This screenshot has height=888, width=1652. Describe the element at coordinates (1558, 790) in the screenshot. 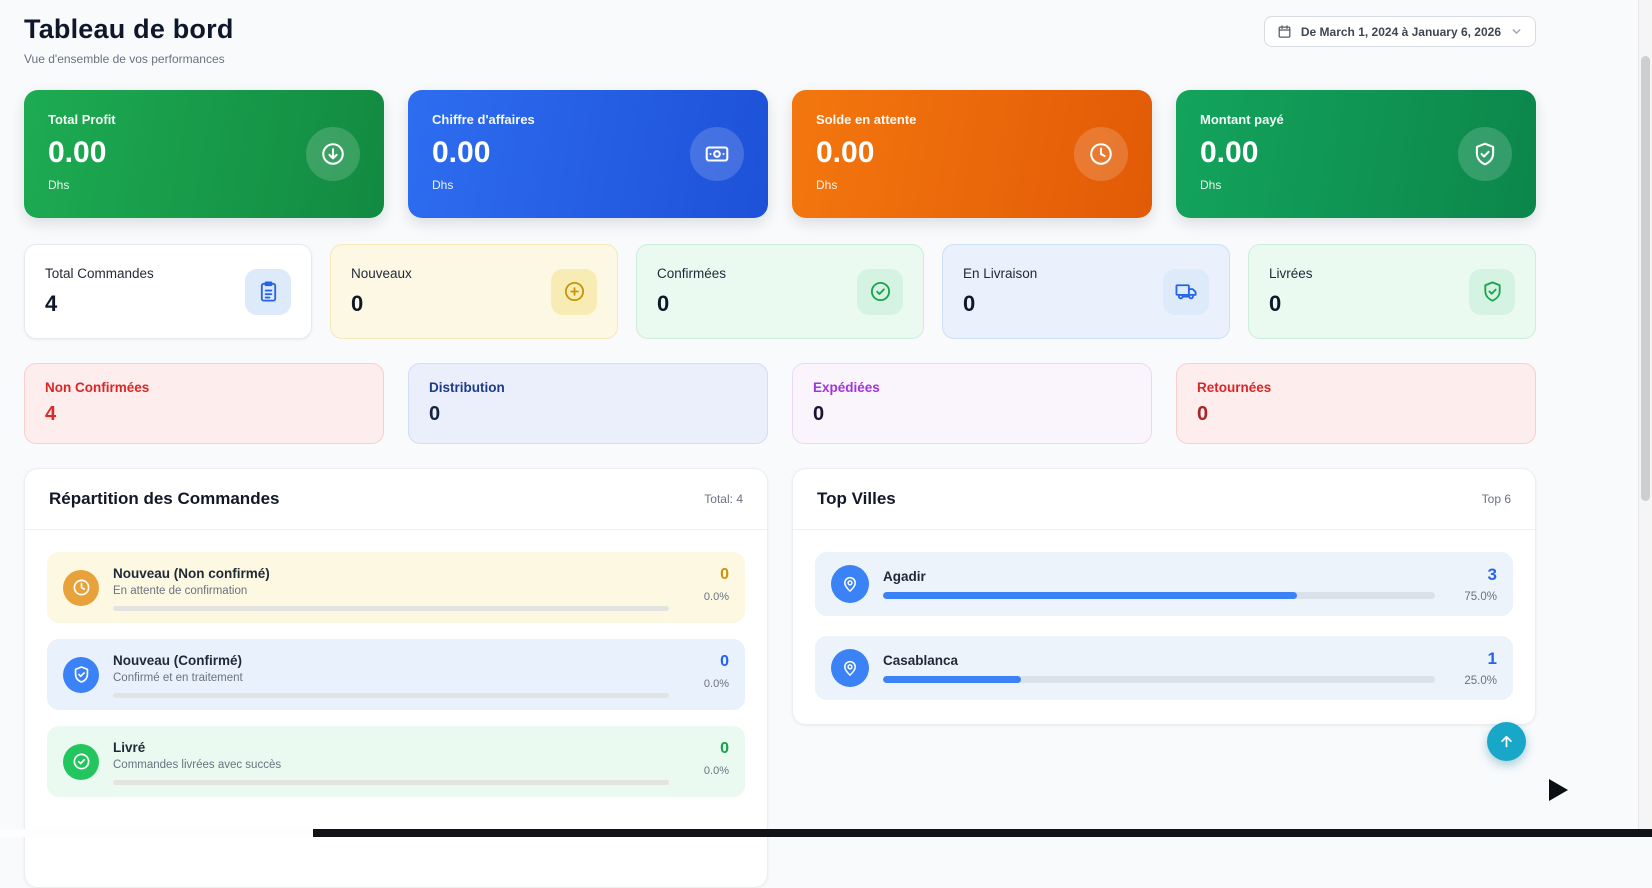

I see `cursor-arrow-icon` at that location.